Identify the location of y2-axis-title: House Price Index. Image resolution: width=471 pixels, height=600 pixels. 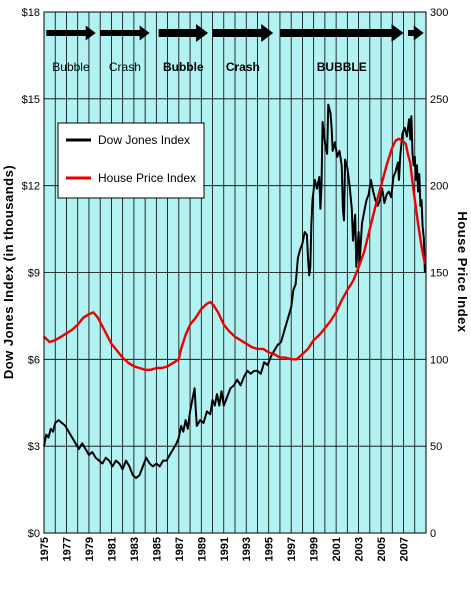
(462, 271).